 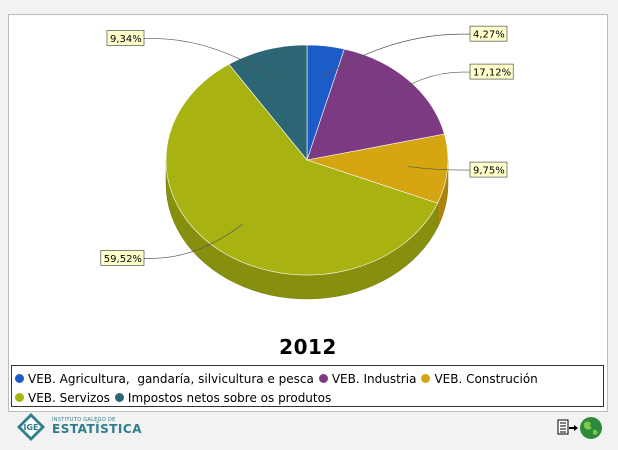 I want to click on legend-label: Impostos netos sobre os produtos, so click(x=229, y=397).